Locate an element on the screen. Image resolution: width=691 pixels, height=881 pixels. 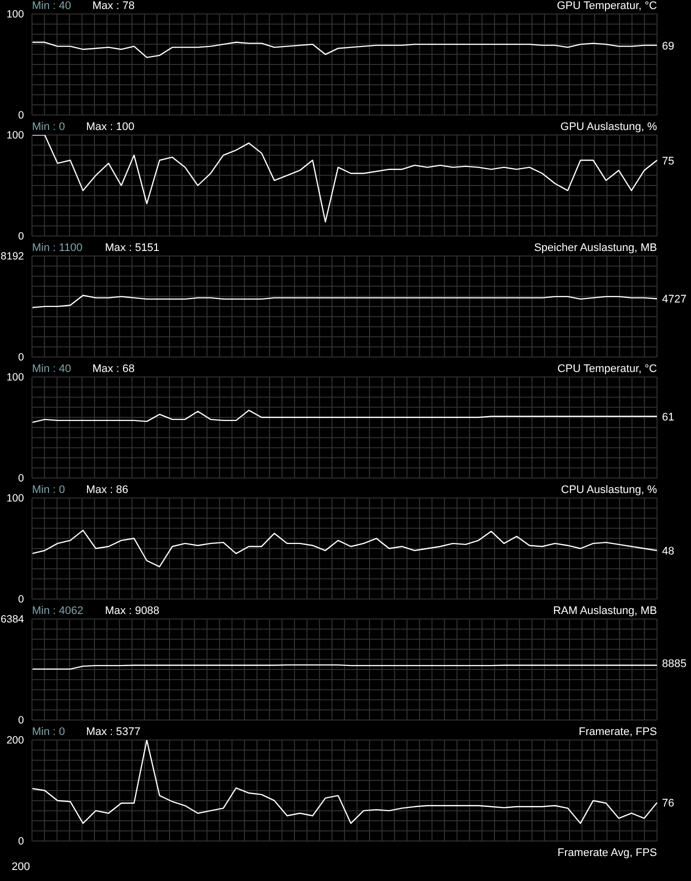
data-label: 61 is located at coordinates (668, 417).